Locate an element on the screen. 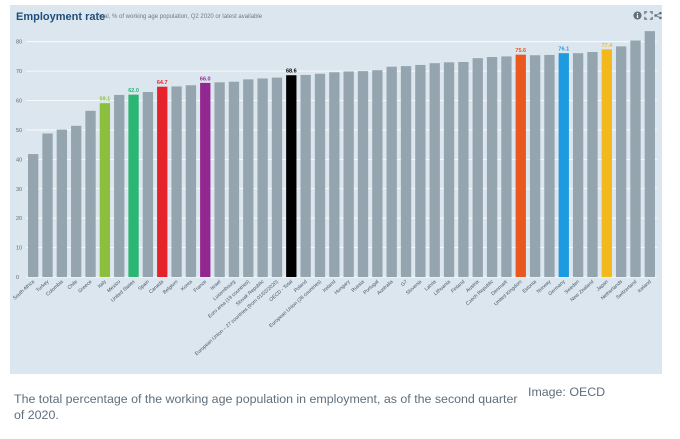  x-tick-label: Greece is located at coordinates (85, 287).